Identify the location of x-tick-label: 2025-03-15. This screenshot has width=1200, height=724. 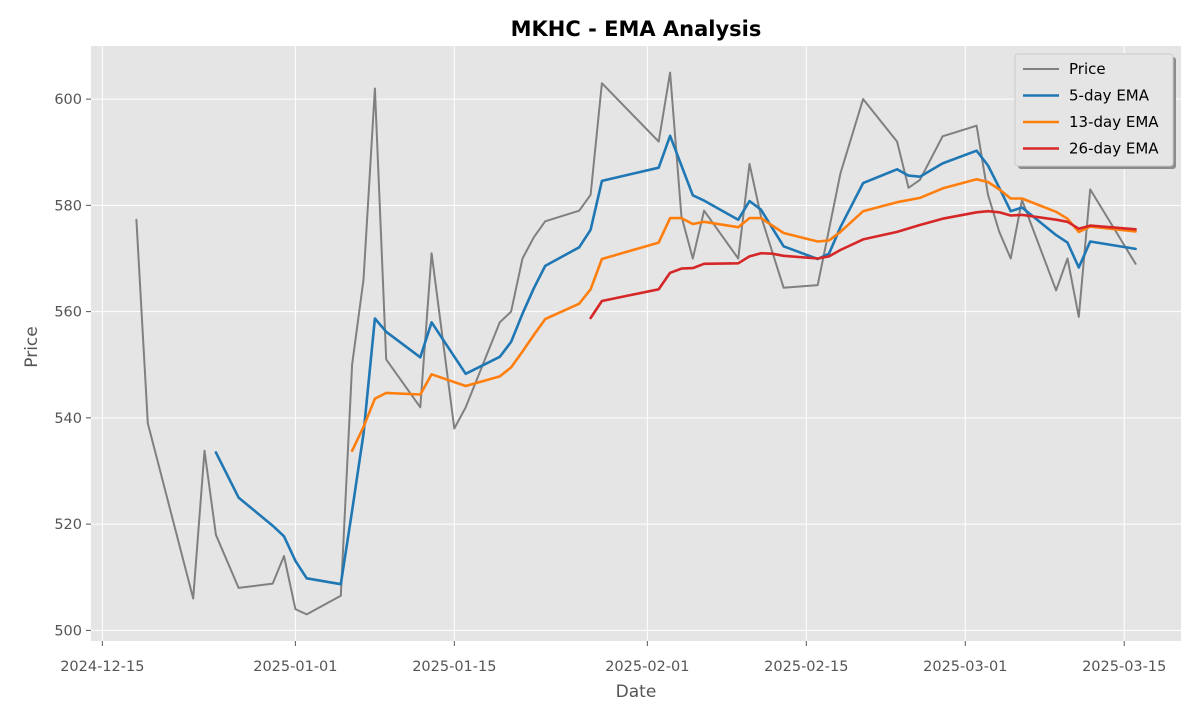
(1124, 667).